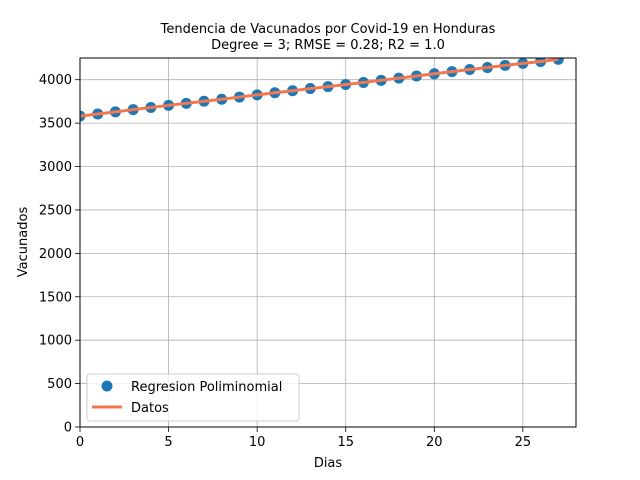 The height and width of the screenshot is (480, 640). What do you see at coordinates (150, 408) in the screenshot?
I see `legend-label-line: Datos` at bounding box center [150, 408].